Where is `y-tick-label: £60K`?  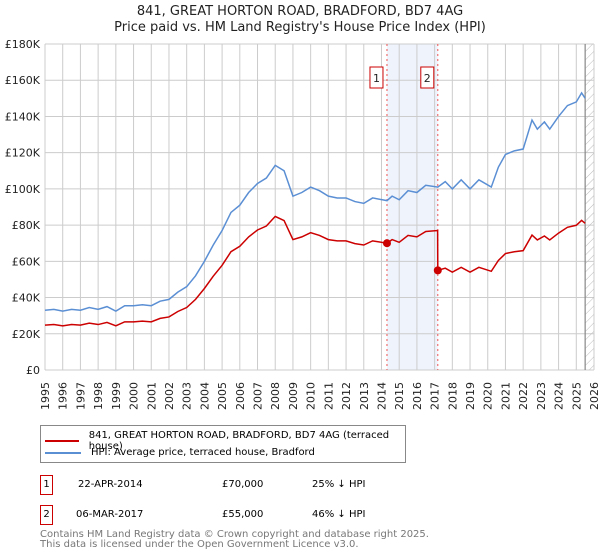
y-tick-label: £60K is located at coordinates (26, 261).